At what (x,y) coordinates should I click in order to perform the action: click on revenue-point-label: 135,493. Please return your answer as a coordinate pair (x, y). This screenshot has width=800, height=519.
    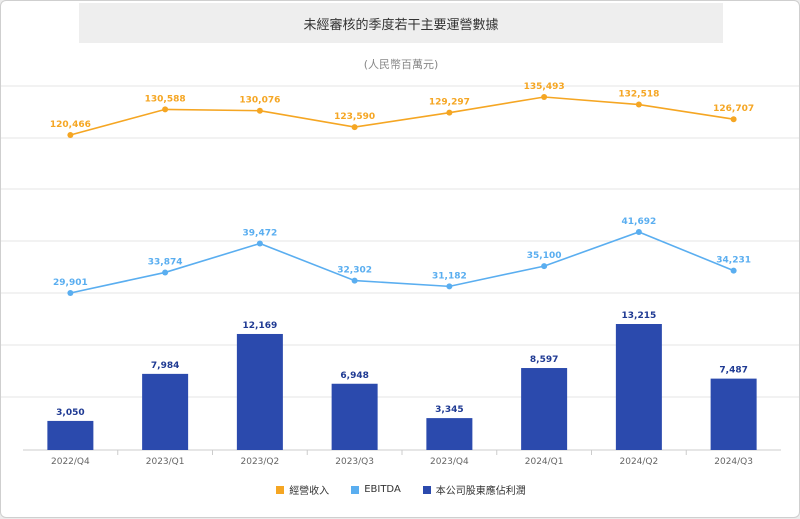
    Looking at the image, I should click on (544, 87).